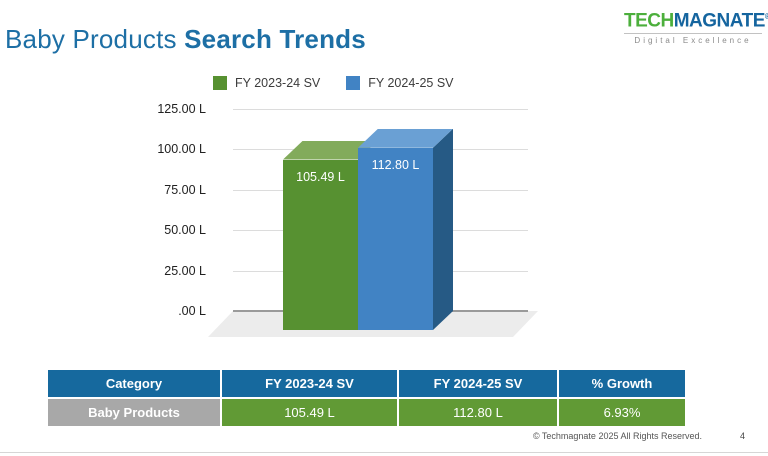  What do you see at coordinates (649, 21) in the screenshot?
I see `logo-tech-text: TECH` at bounding box center [649, 21].